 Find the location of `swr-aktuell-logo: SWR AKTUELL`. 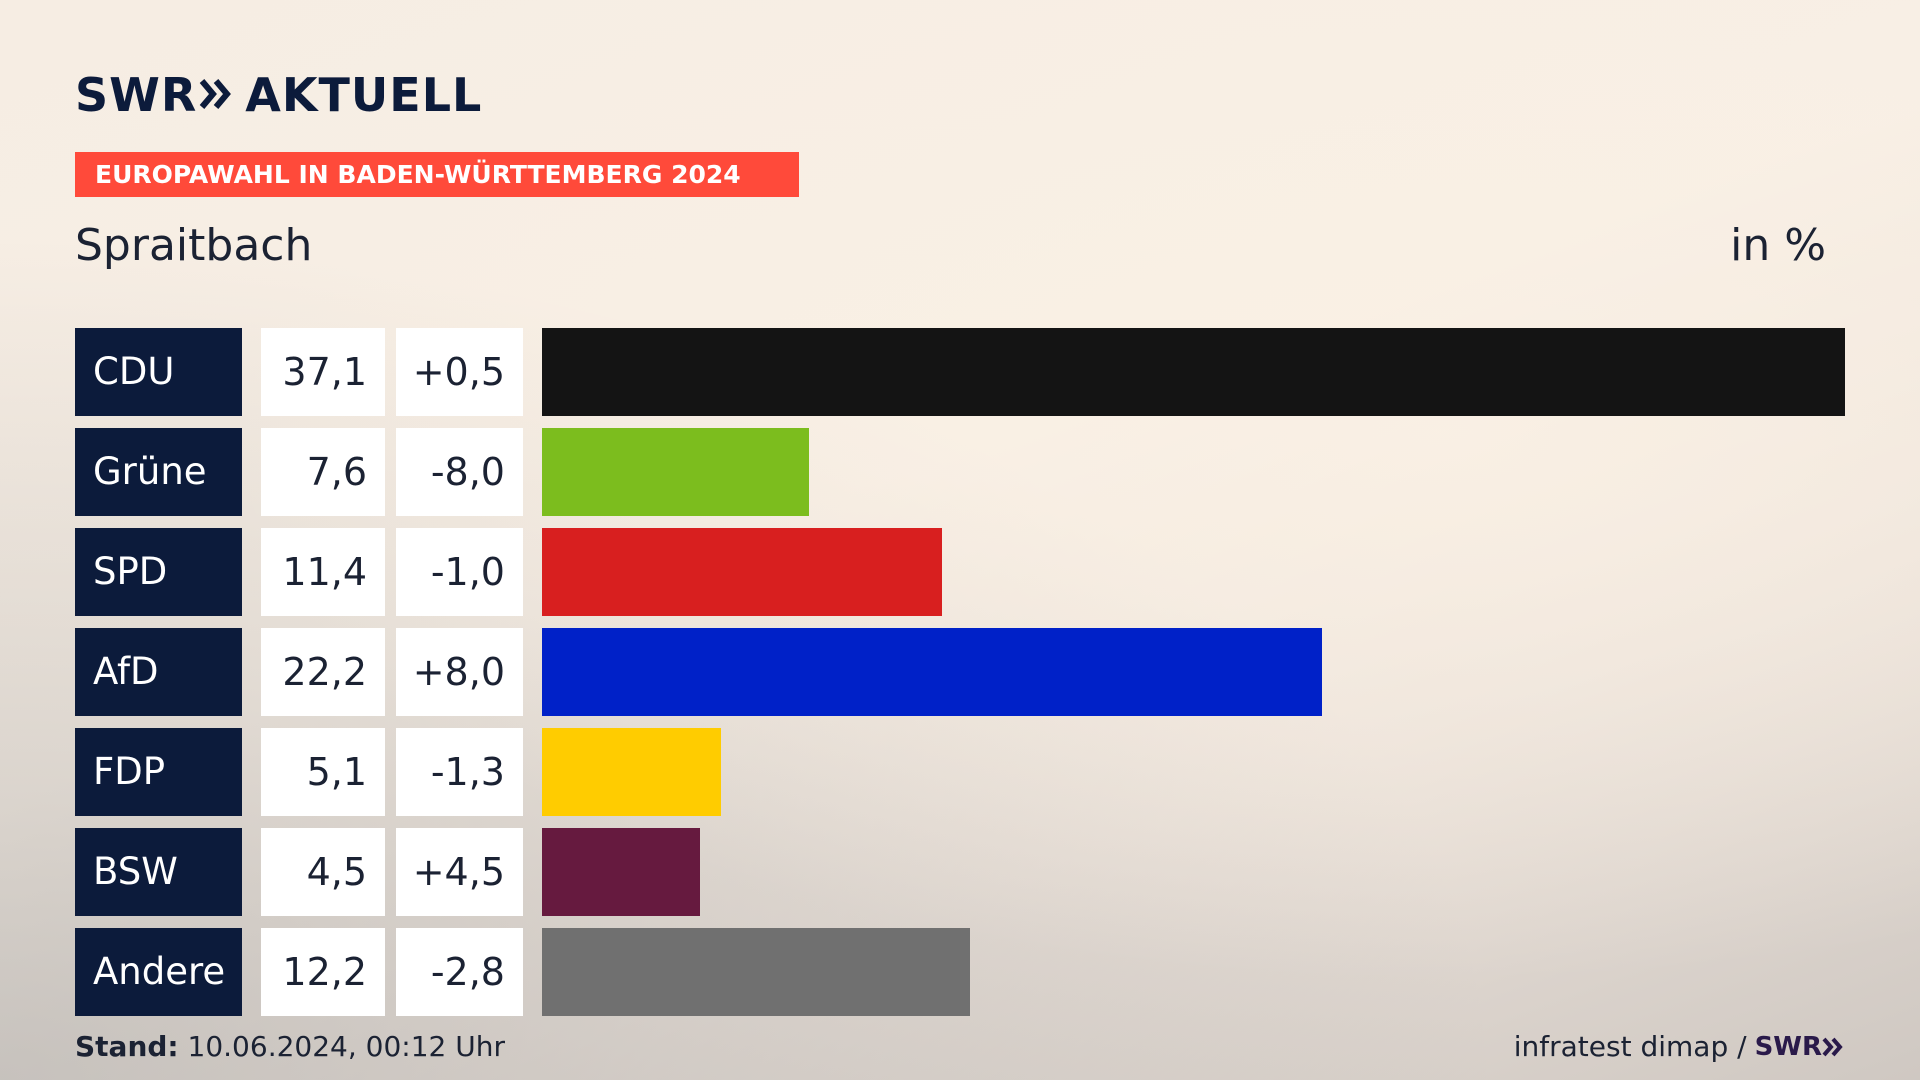

swr-aktuell-logo: SWR AKTUELL is located at coordinates (278, 95).